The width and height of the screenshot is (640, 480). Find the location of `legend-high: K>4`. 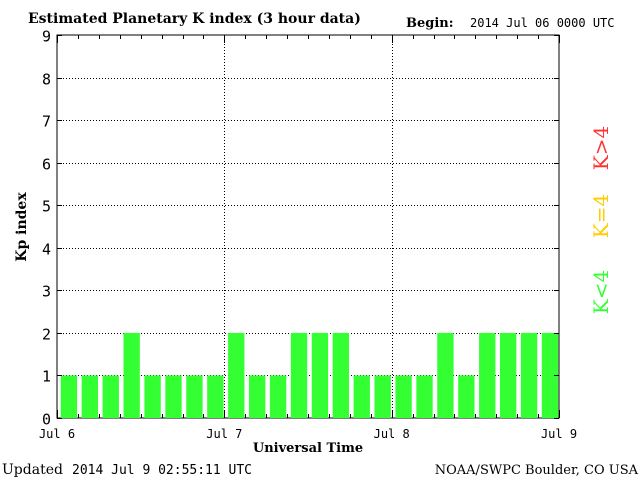

legend-high: K>4 is located at coordinates (601, 148).